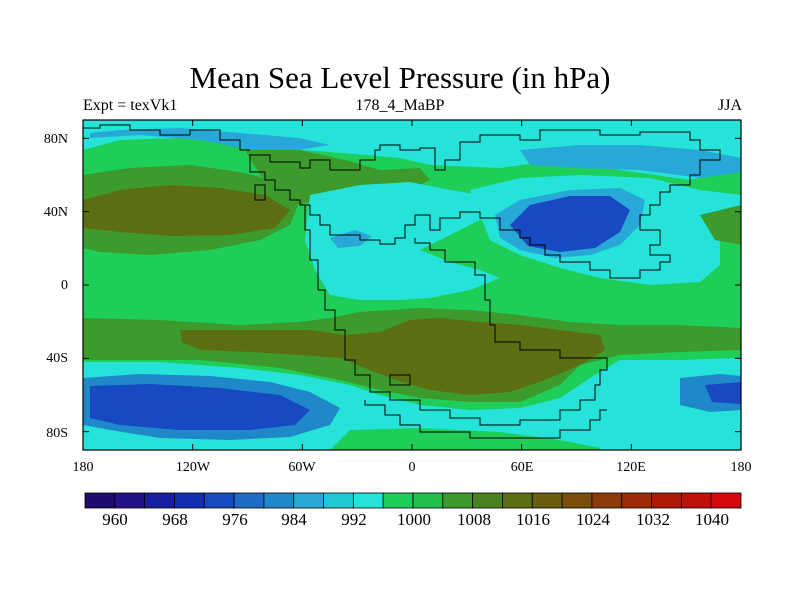 The height and width of the screenshot is (600, 800). What do you see at coordinates (533, 519) in the screenshot?
I see `colorbar-label: 1016` at bounding box center [533, 519].